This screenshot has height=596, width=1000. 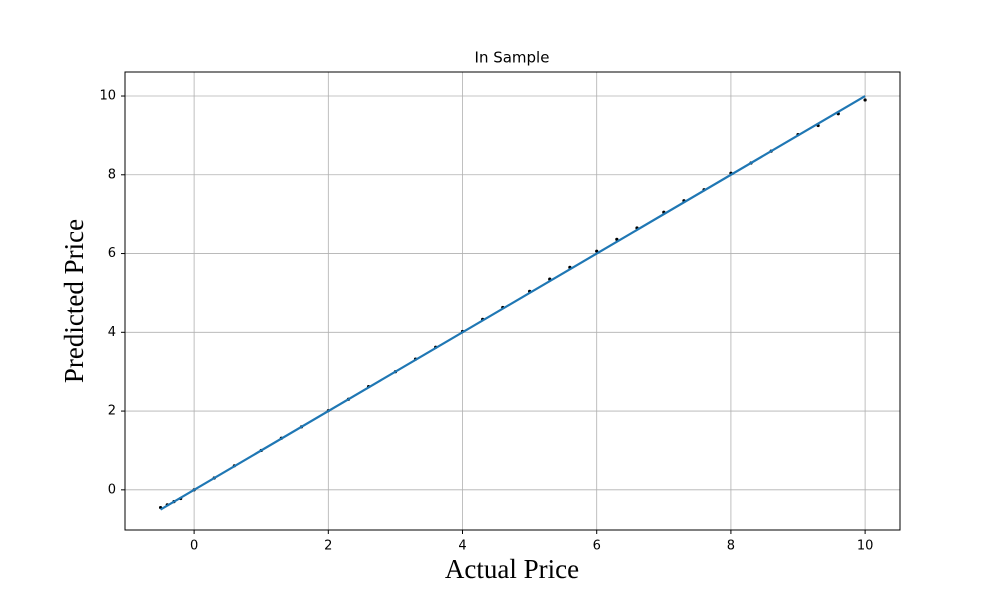 What do you see at coordinates (112, 332) in the screenshot?
I see `y-tick-label: 4` at bounding box center [112, 332].